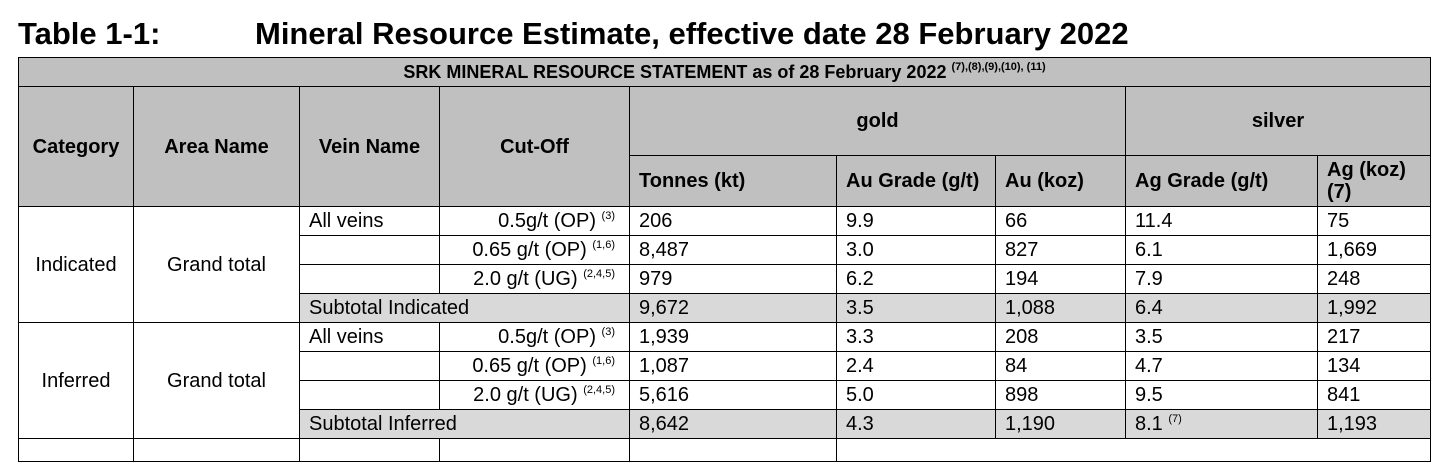 Image resolution: width=1440 pixels, height=470 pixels. Describe the element at coordinates (1030, 308) in the screenshot. I see `subtotal-au-koz-cell-text: 1,088` at that location.